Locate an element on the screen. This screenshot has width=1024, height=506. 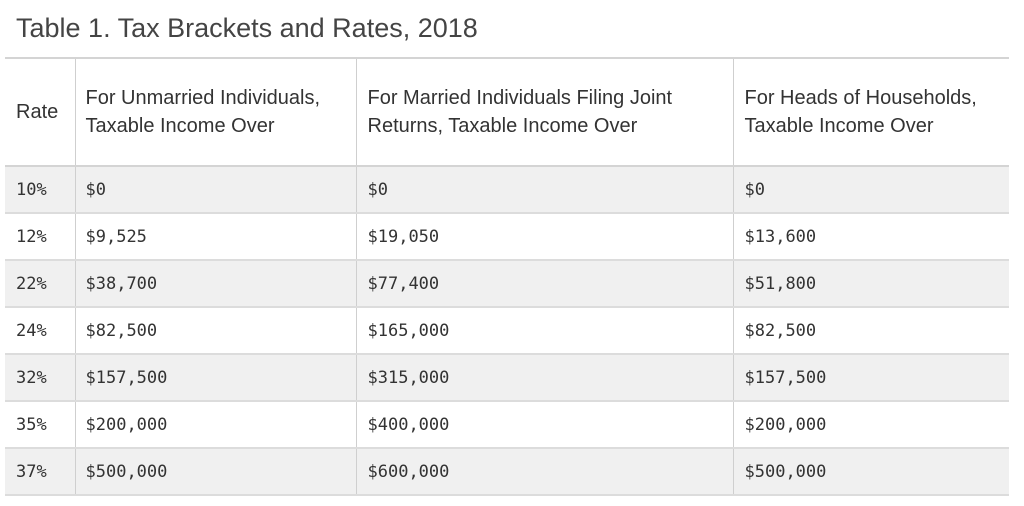
header-rate: Rate is located at coordinates (40, 112).